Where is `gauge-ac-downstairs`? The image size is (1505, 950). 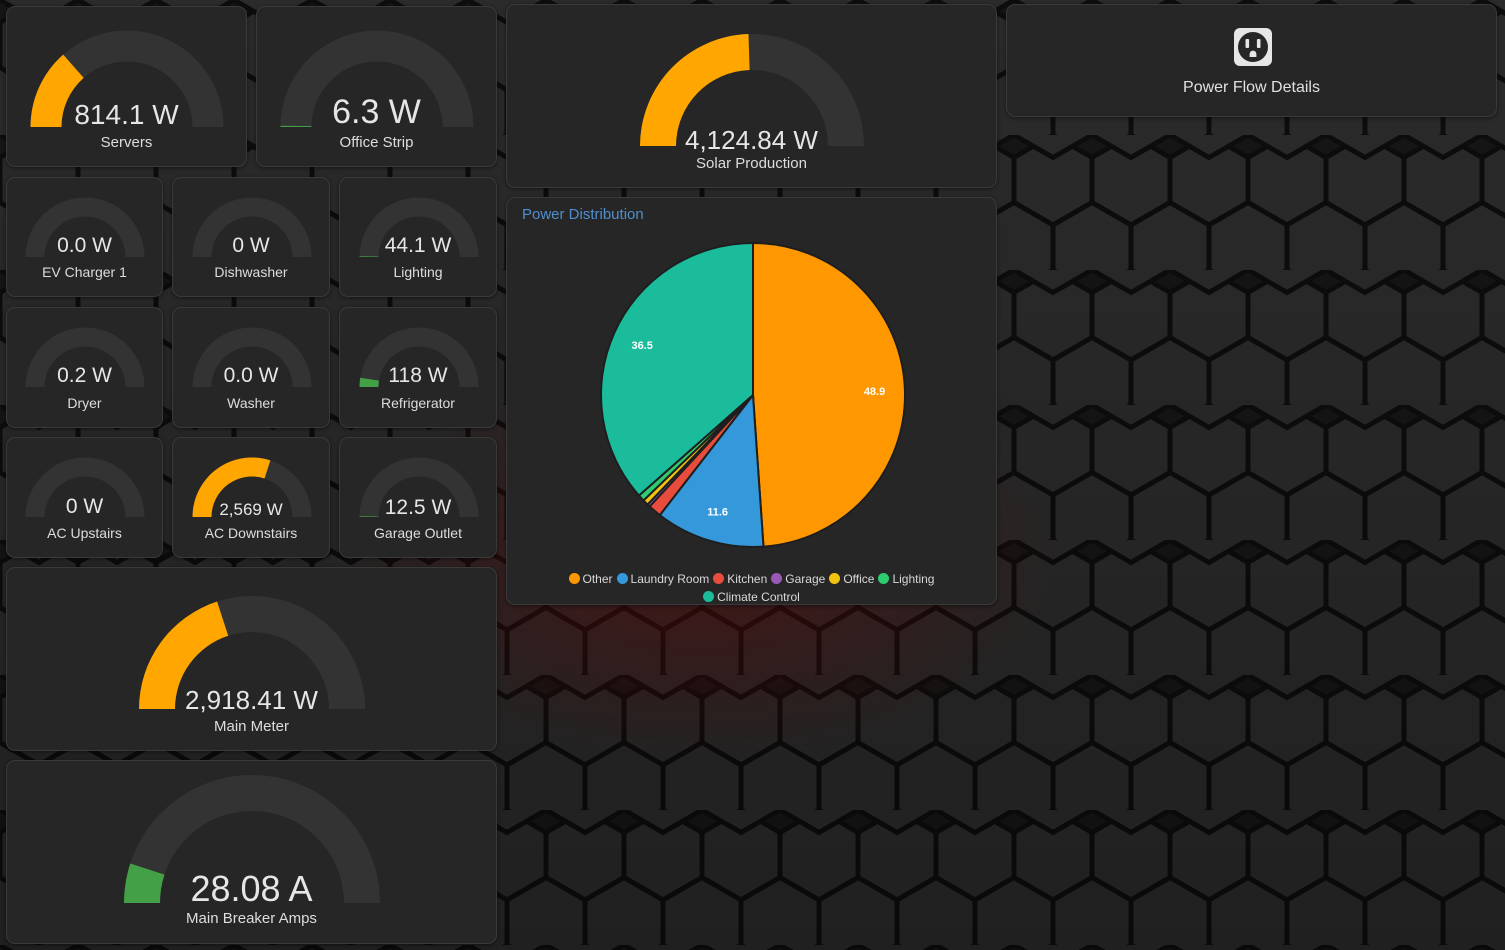 gauge-ac-downstairs is located at coordinates (252, 487).